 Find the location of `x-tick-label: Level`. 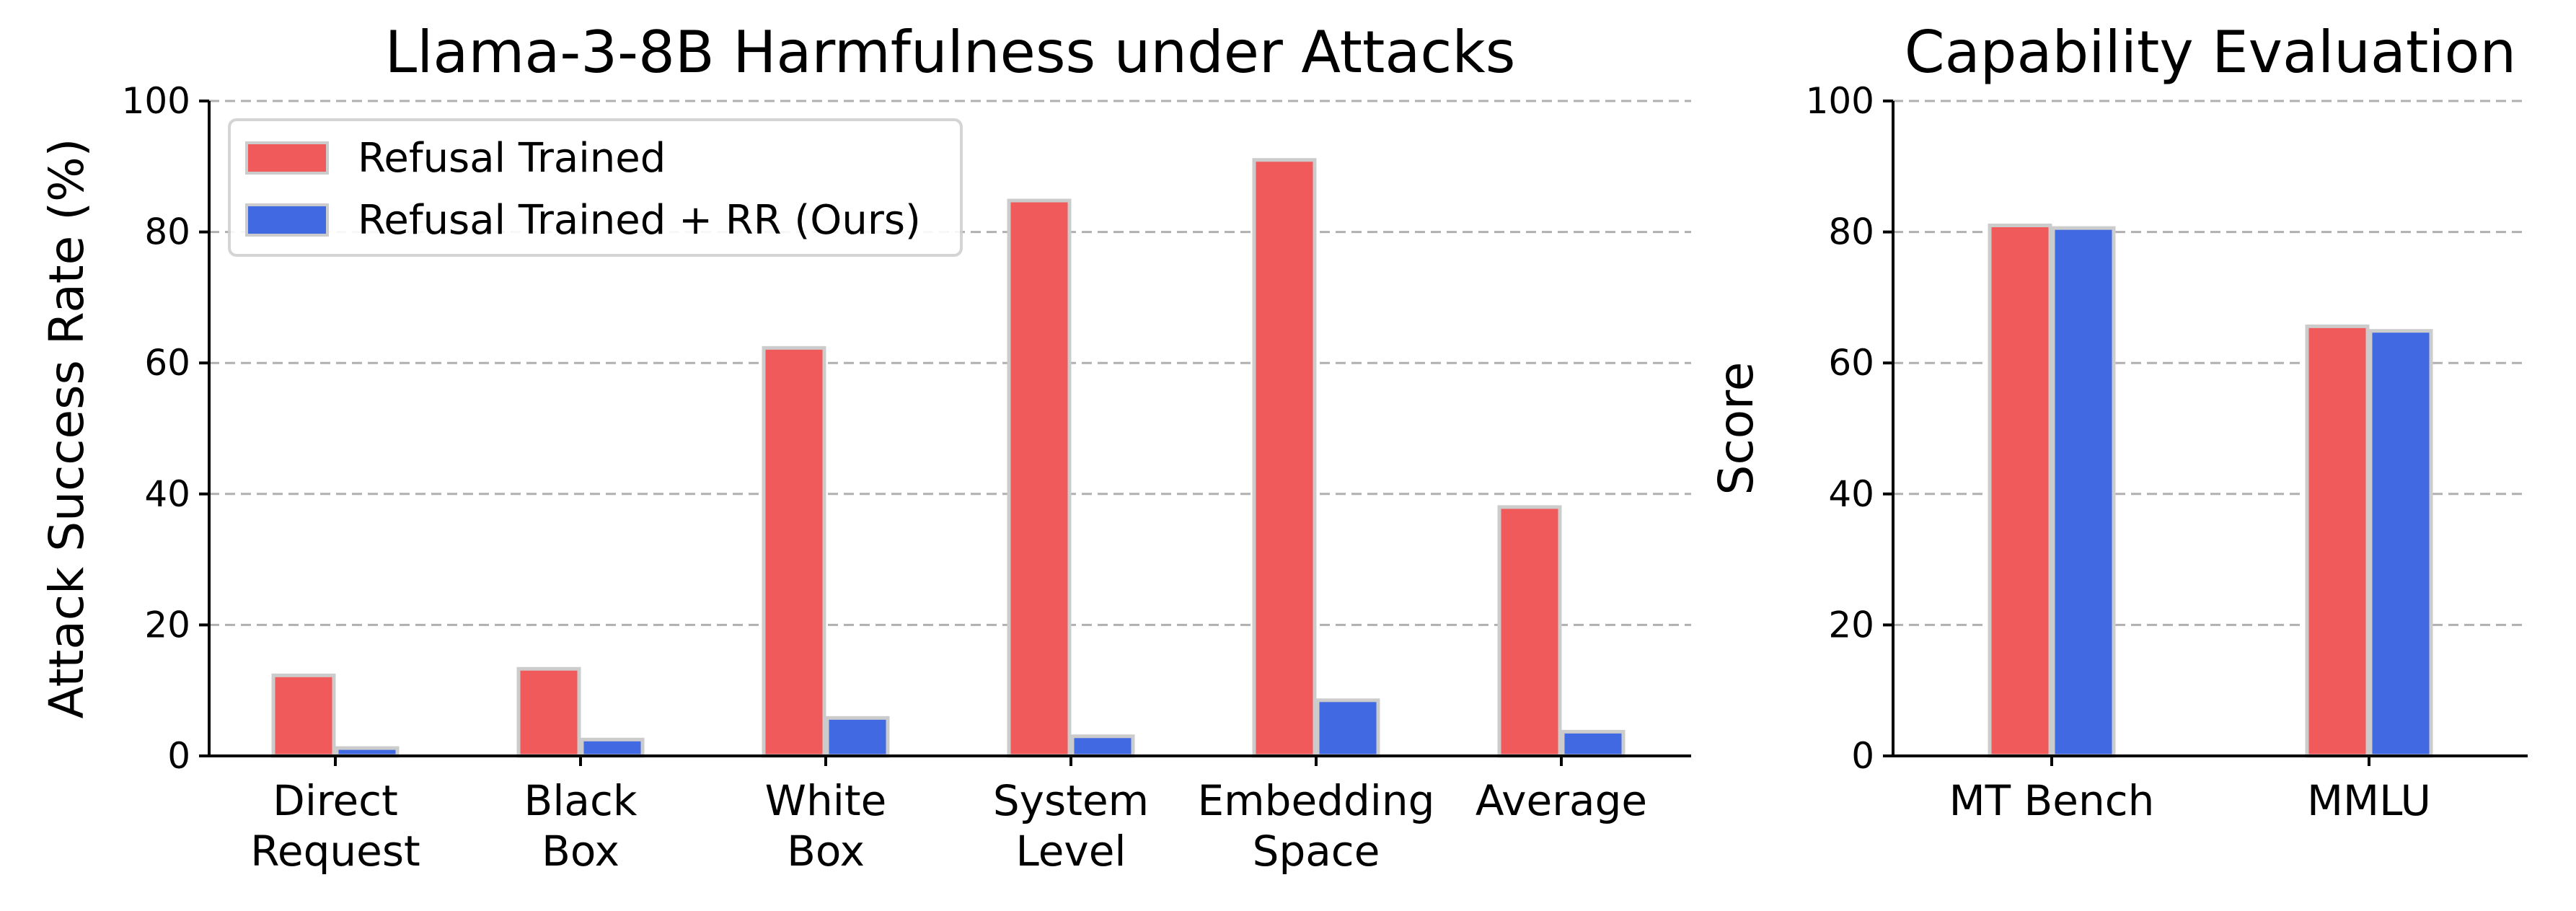

x-tick-label: Level is located at coordinates (1070, 852).